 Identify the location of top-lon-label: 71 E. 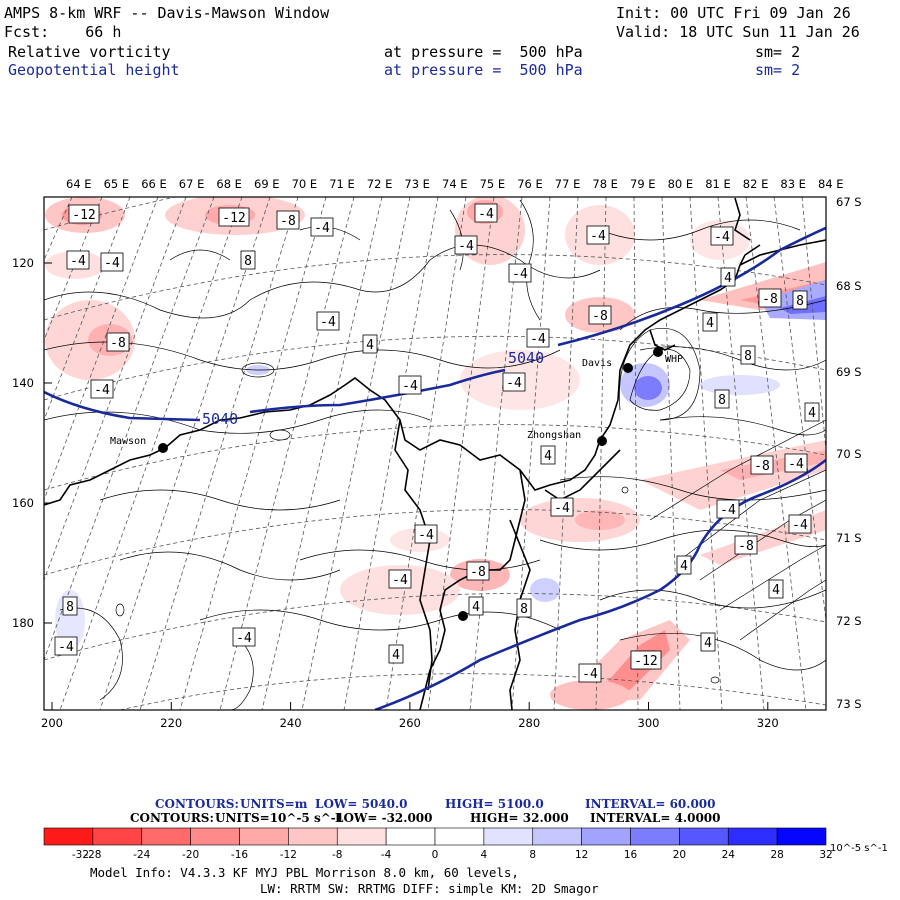
(342, 184).